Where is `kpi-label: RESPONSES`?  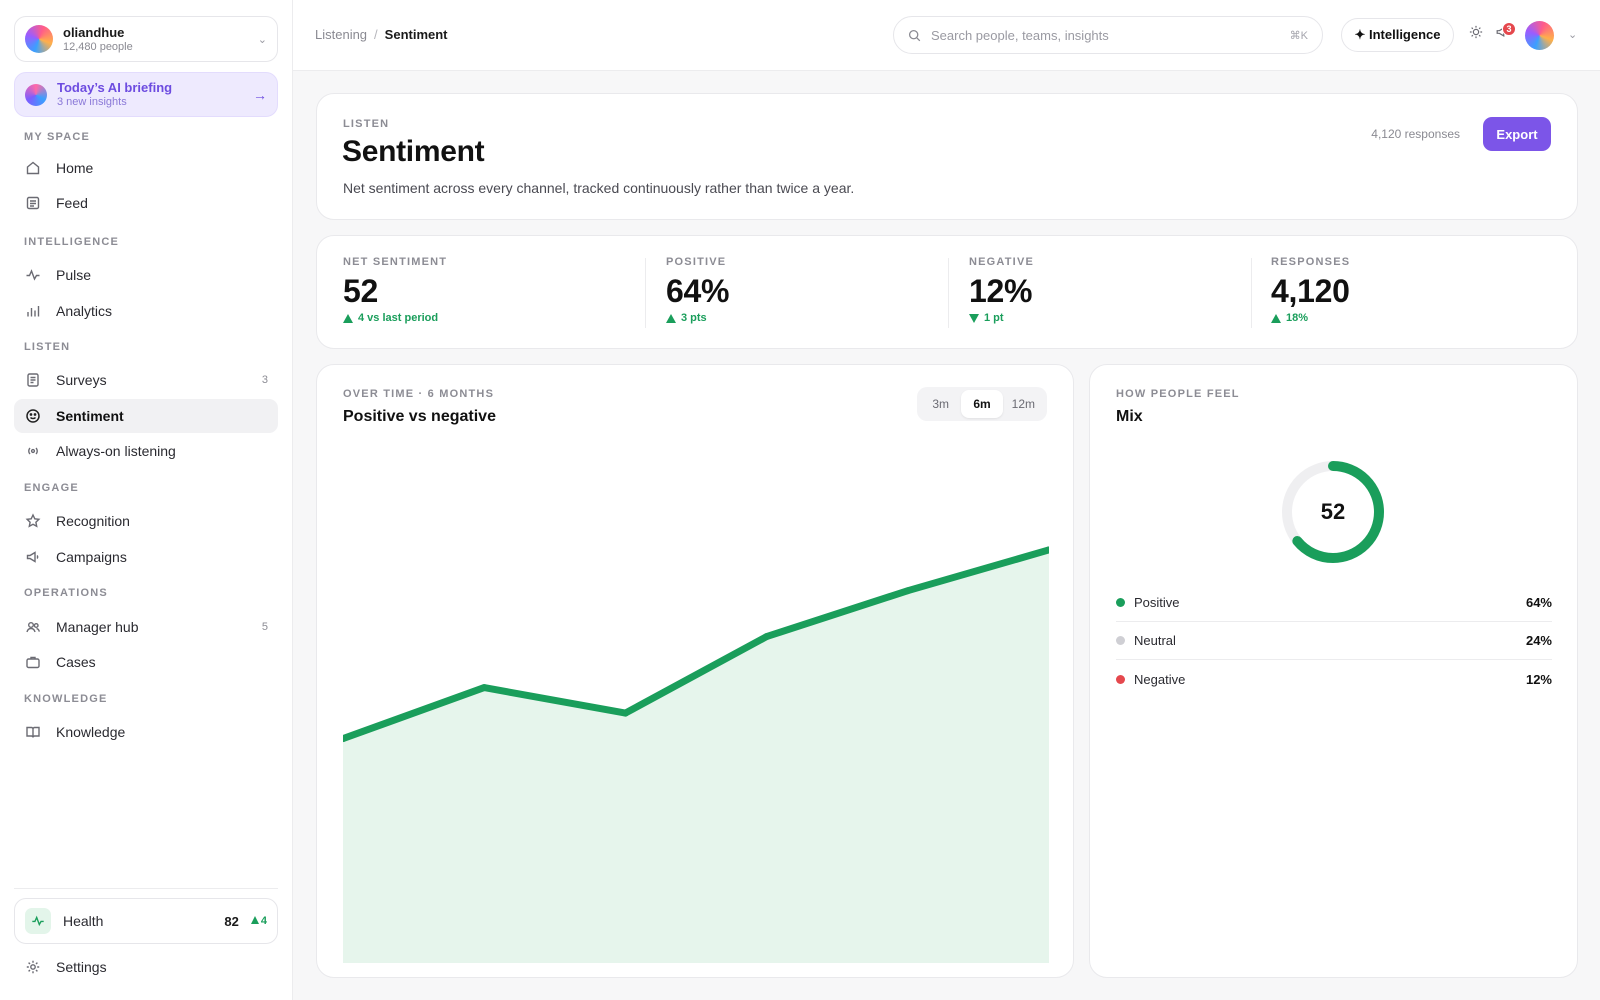
kpi-label: RESPONSES is located at coordinates (1311, 262).